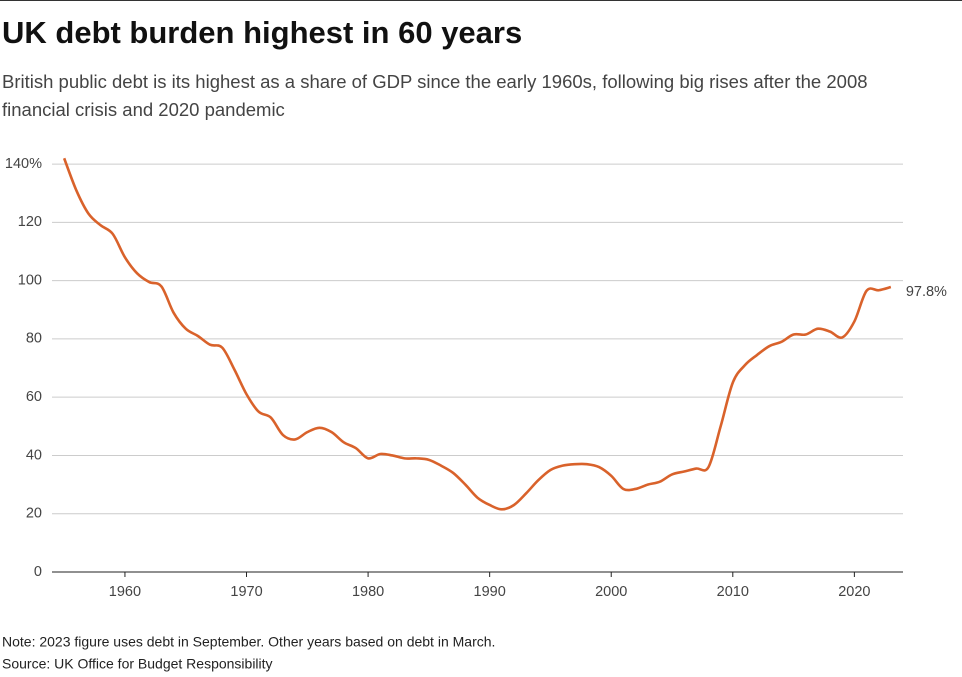 This screenshot has width=962, height=677. I want to click on y-tick-label: 60, so click(34, 397).